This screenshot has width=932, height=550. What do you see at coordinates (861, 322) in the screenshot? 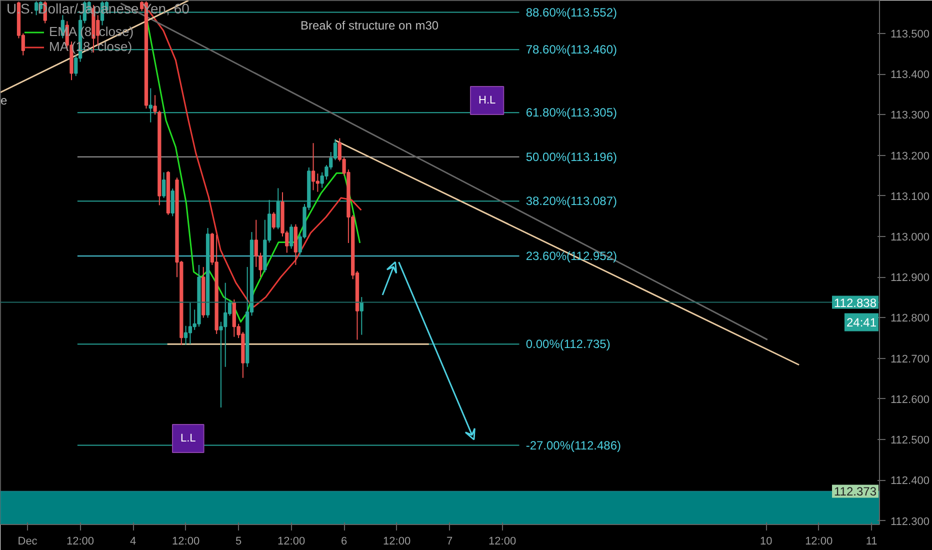
I see `annotation: 24:41` at bounding box center [861, 322].